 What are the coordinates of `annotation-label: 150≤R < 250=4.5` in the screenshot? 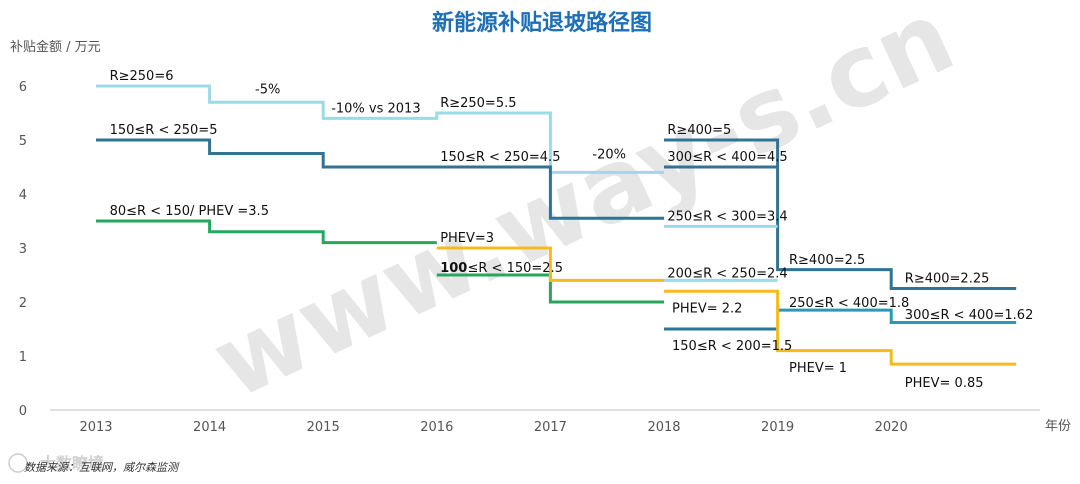 It's located at (500, 157).